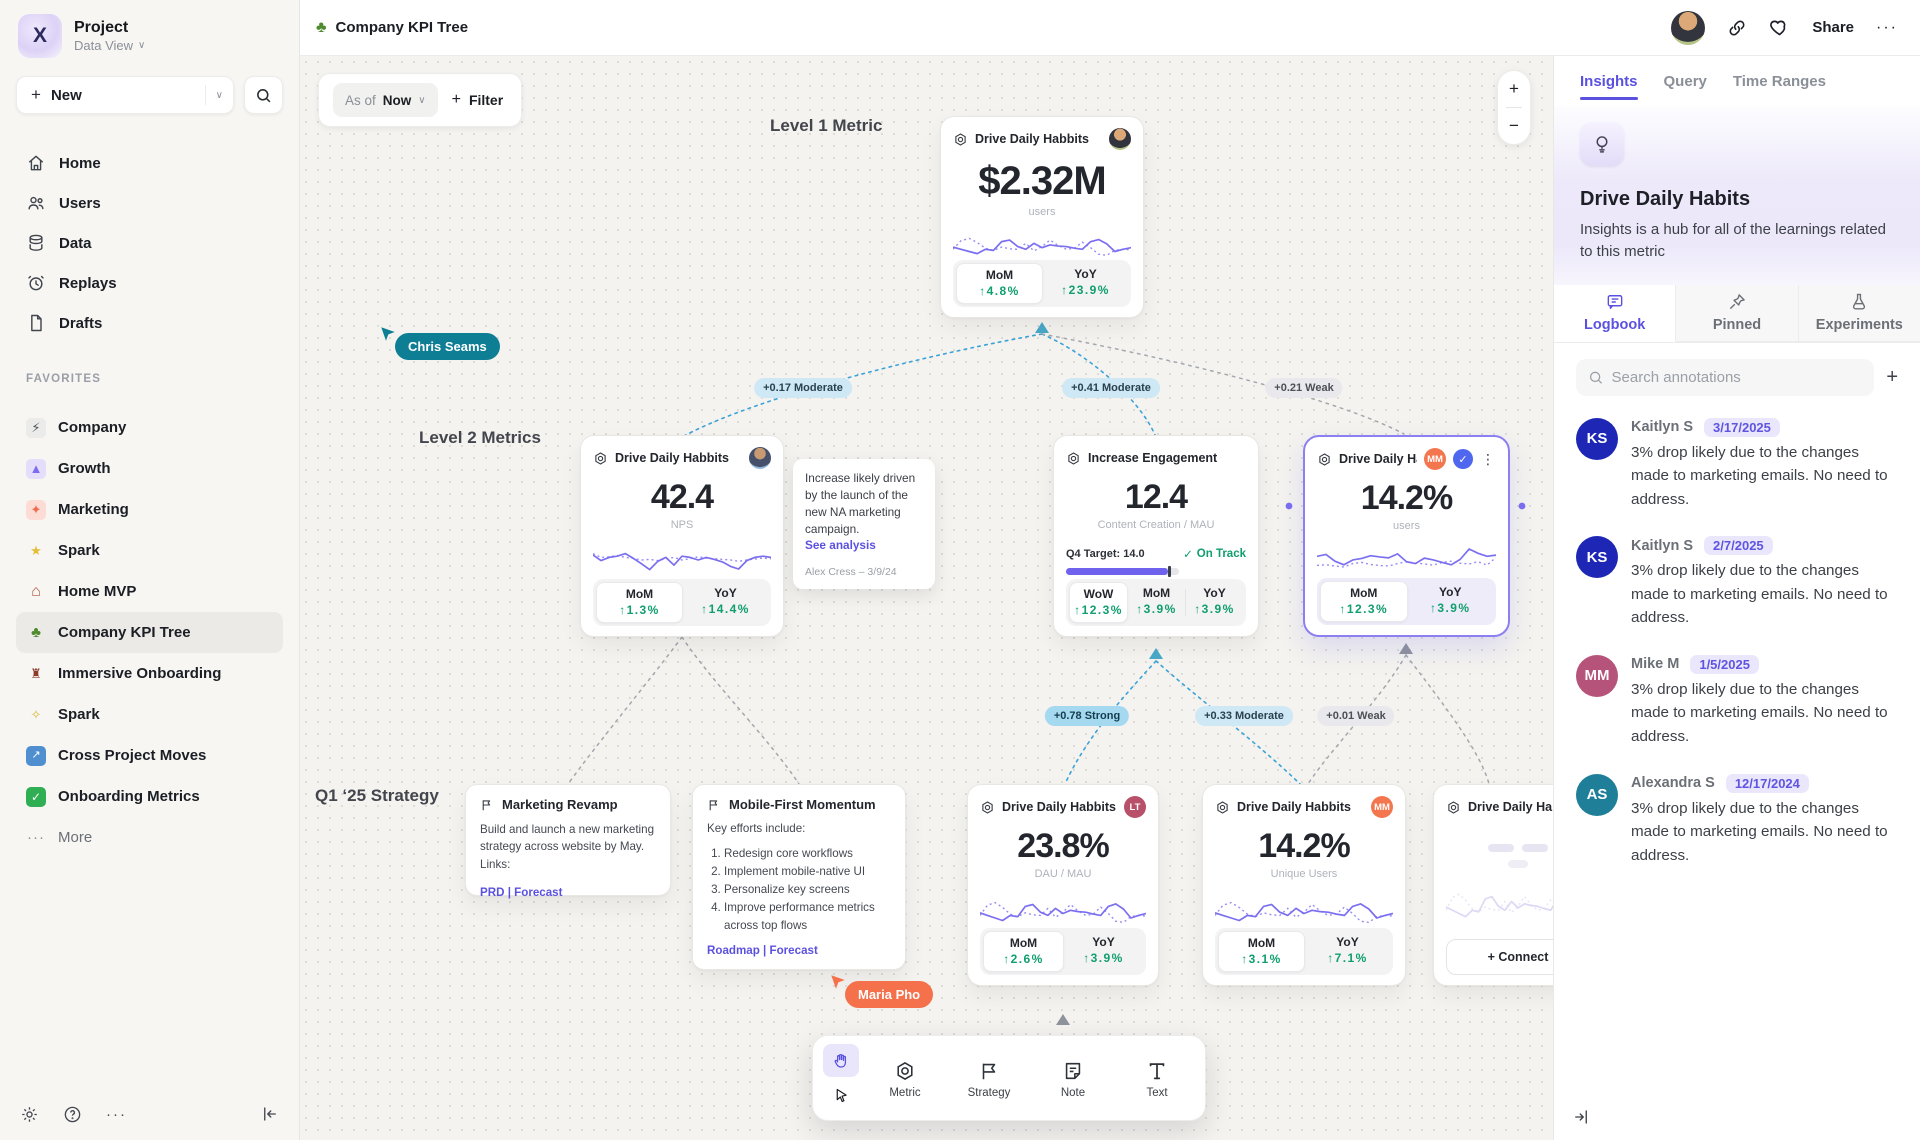 This screenshot has width=1920, height=1140. Describe the element at coordinates (60, 837) in the screenshot. I see `sidebar-item-more: ··· More` at that location.